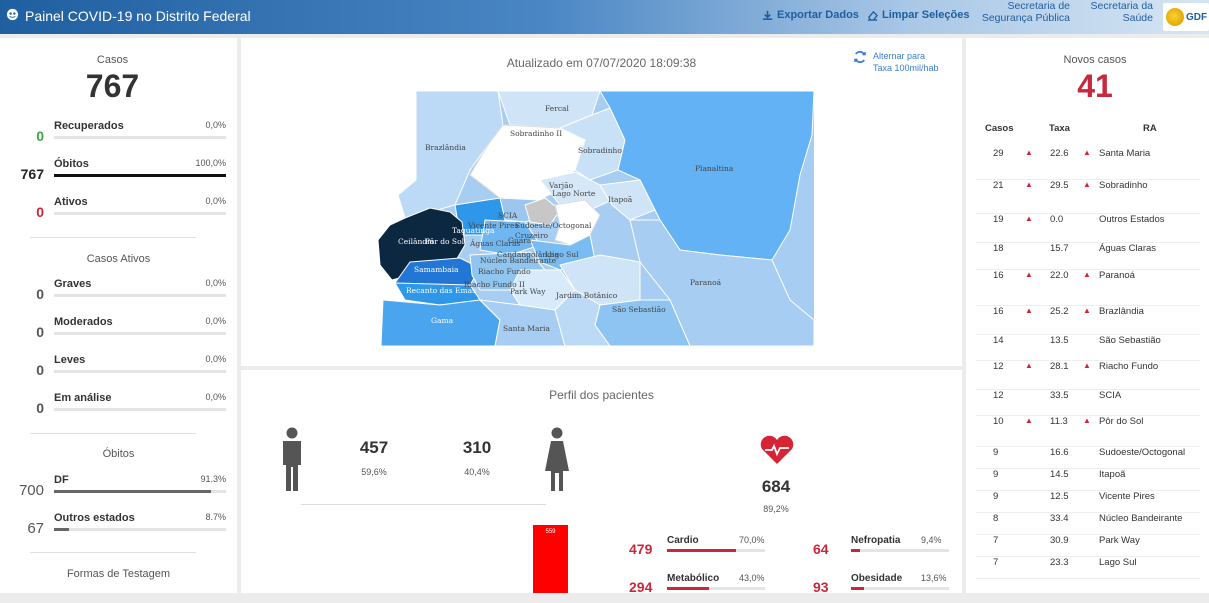  Describe the element at coordinates (1141, 518) in the screenshot. I see `ra-cell: Núcleo Bandeirante` at that location.